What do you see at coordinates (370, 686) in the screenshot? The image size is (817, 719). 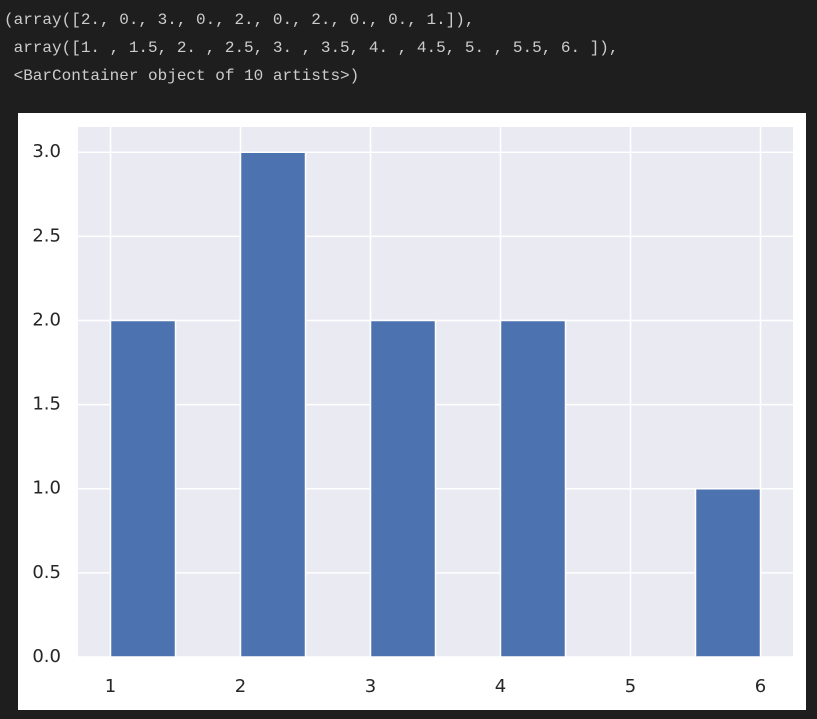 I see `x-tick-label: 3` at bounding box center [370, 686].